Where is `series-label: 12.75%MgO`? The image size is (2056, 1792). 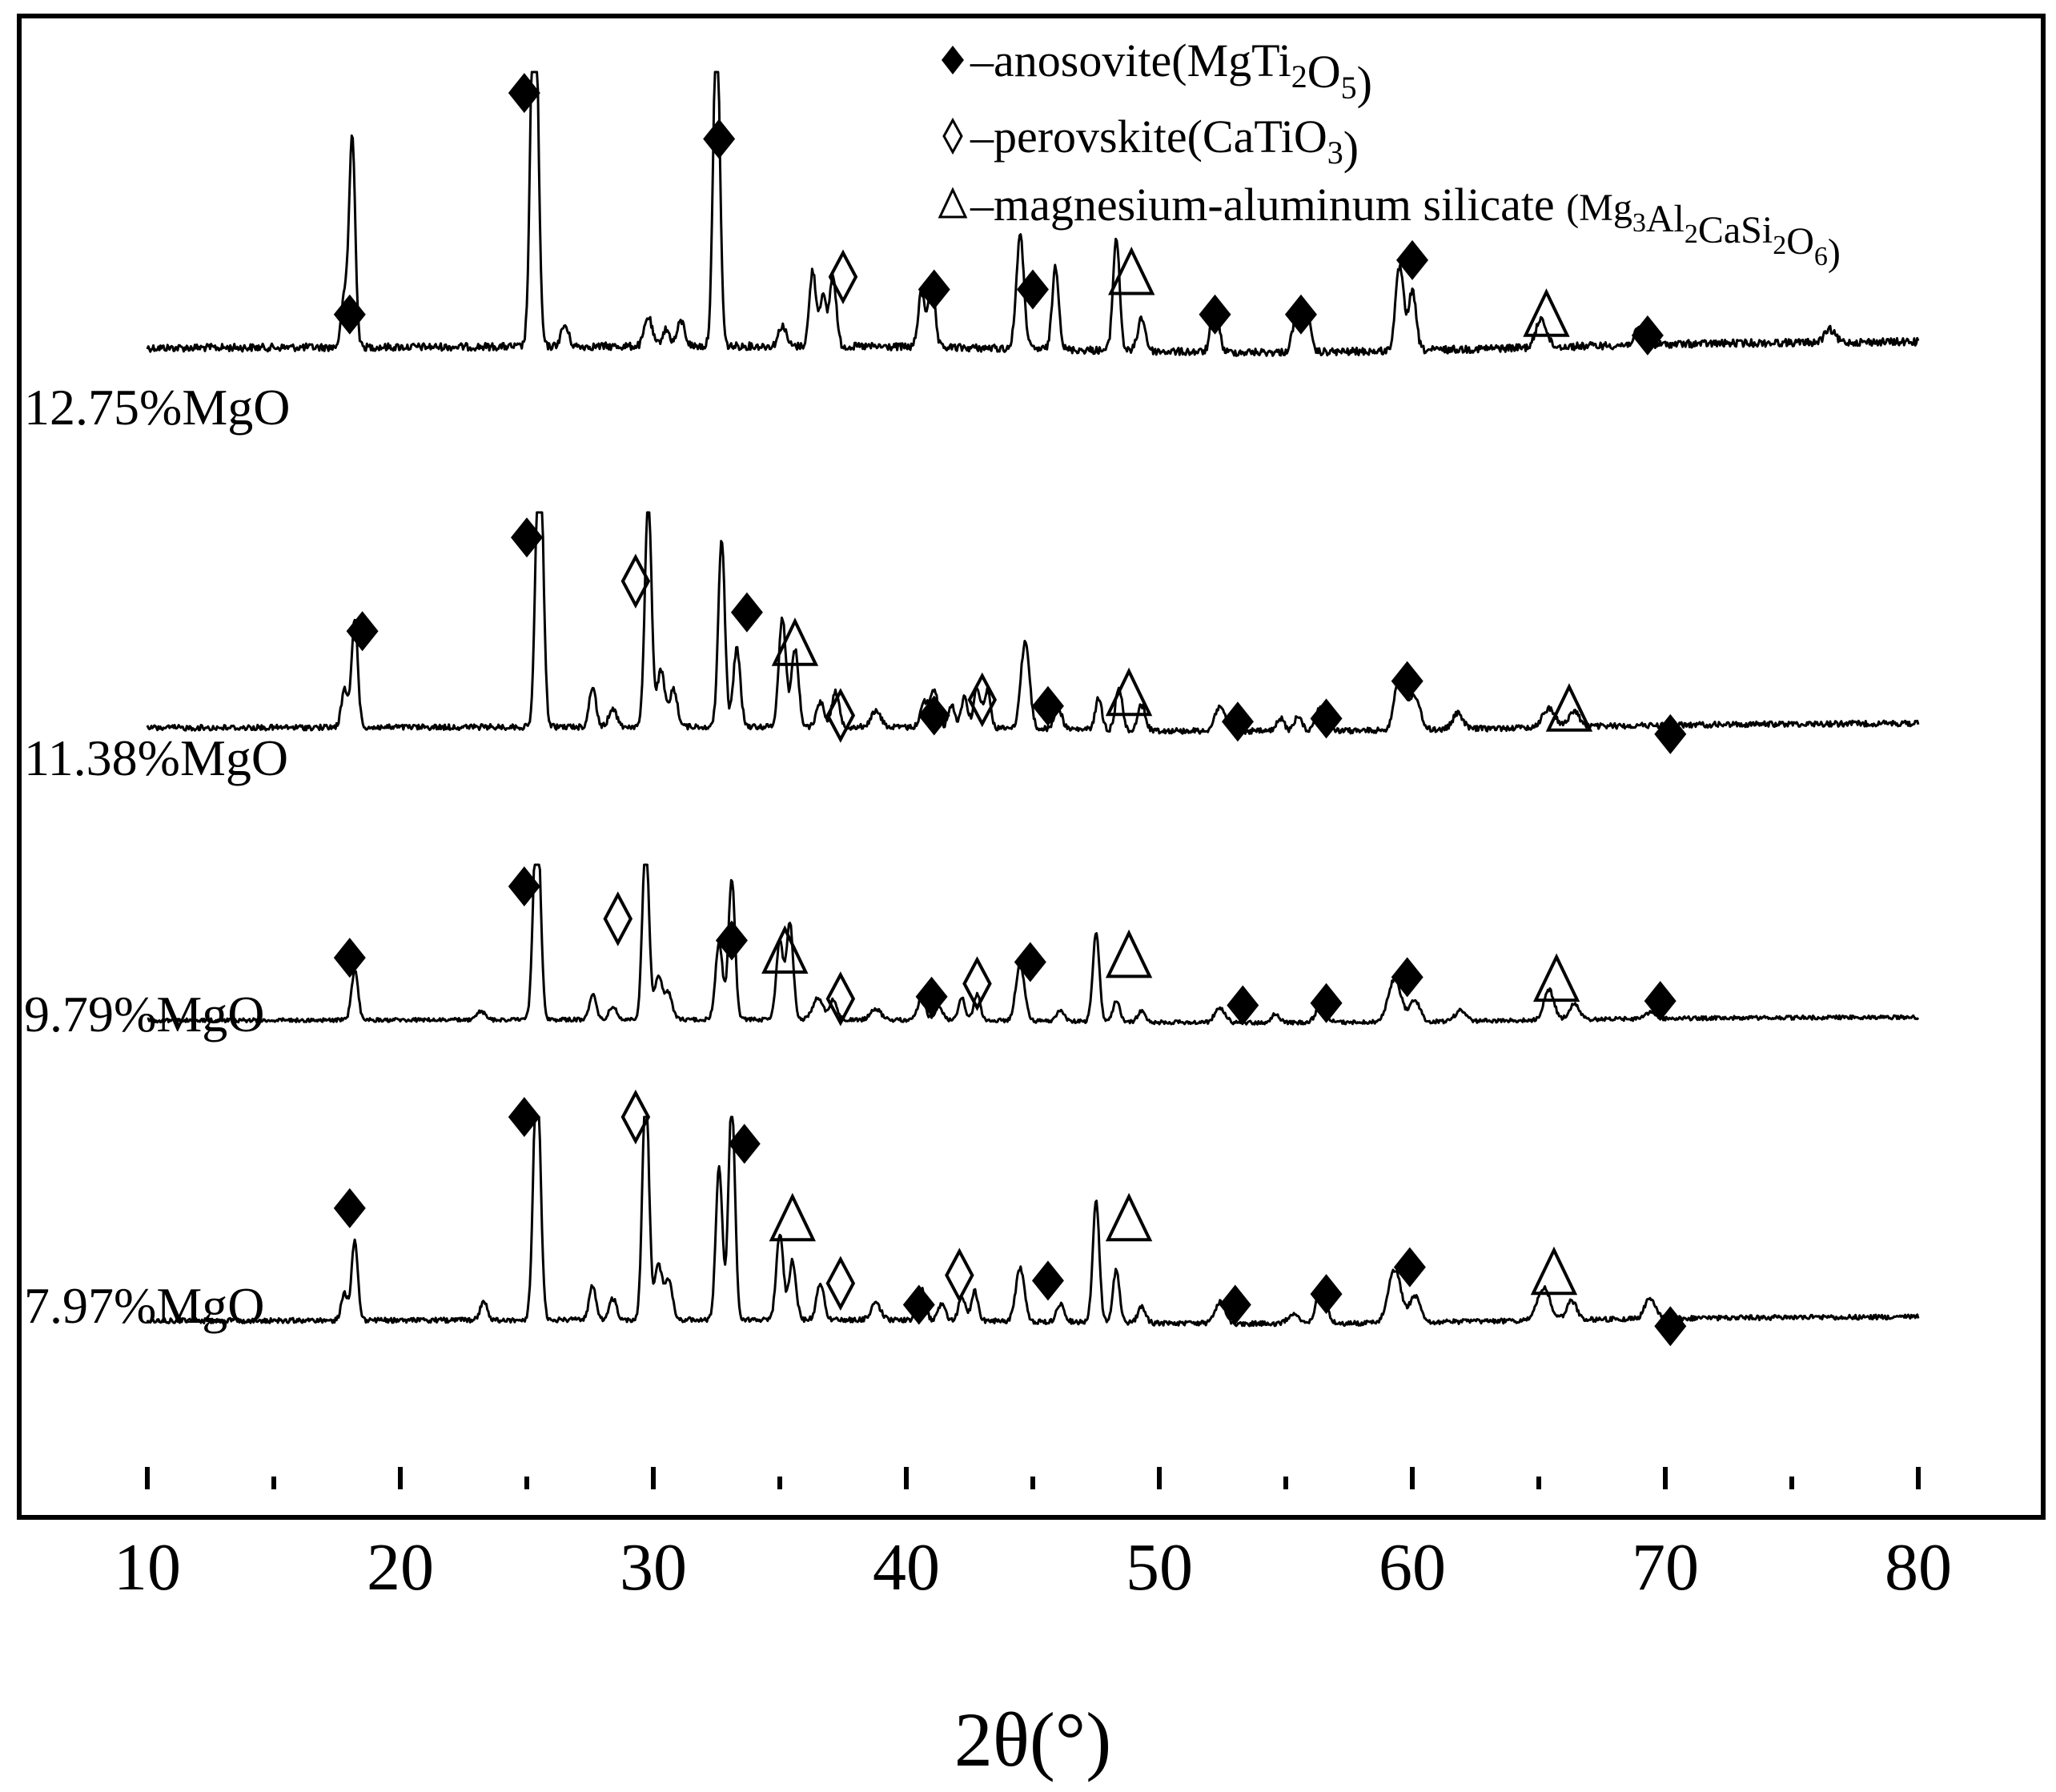 series-label: 12.75%MgO is located at coordinates (157, 408).